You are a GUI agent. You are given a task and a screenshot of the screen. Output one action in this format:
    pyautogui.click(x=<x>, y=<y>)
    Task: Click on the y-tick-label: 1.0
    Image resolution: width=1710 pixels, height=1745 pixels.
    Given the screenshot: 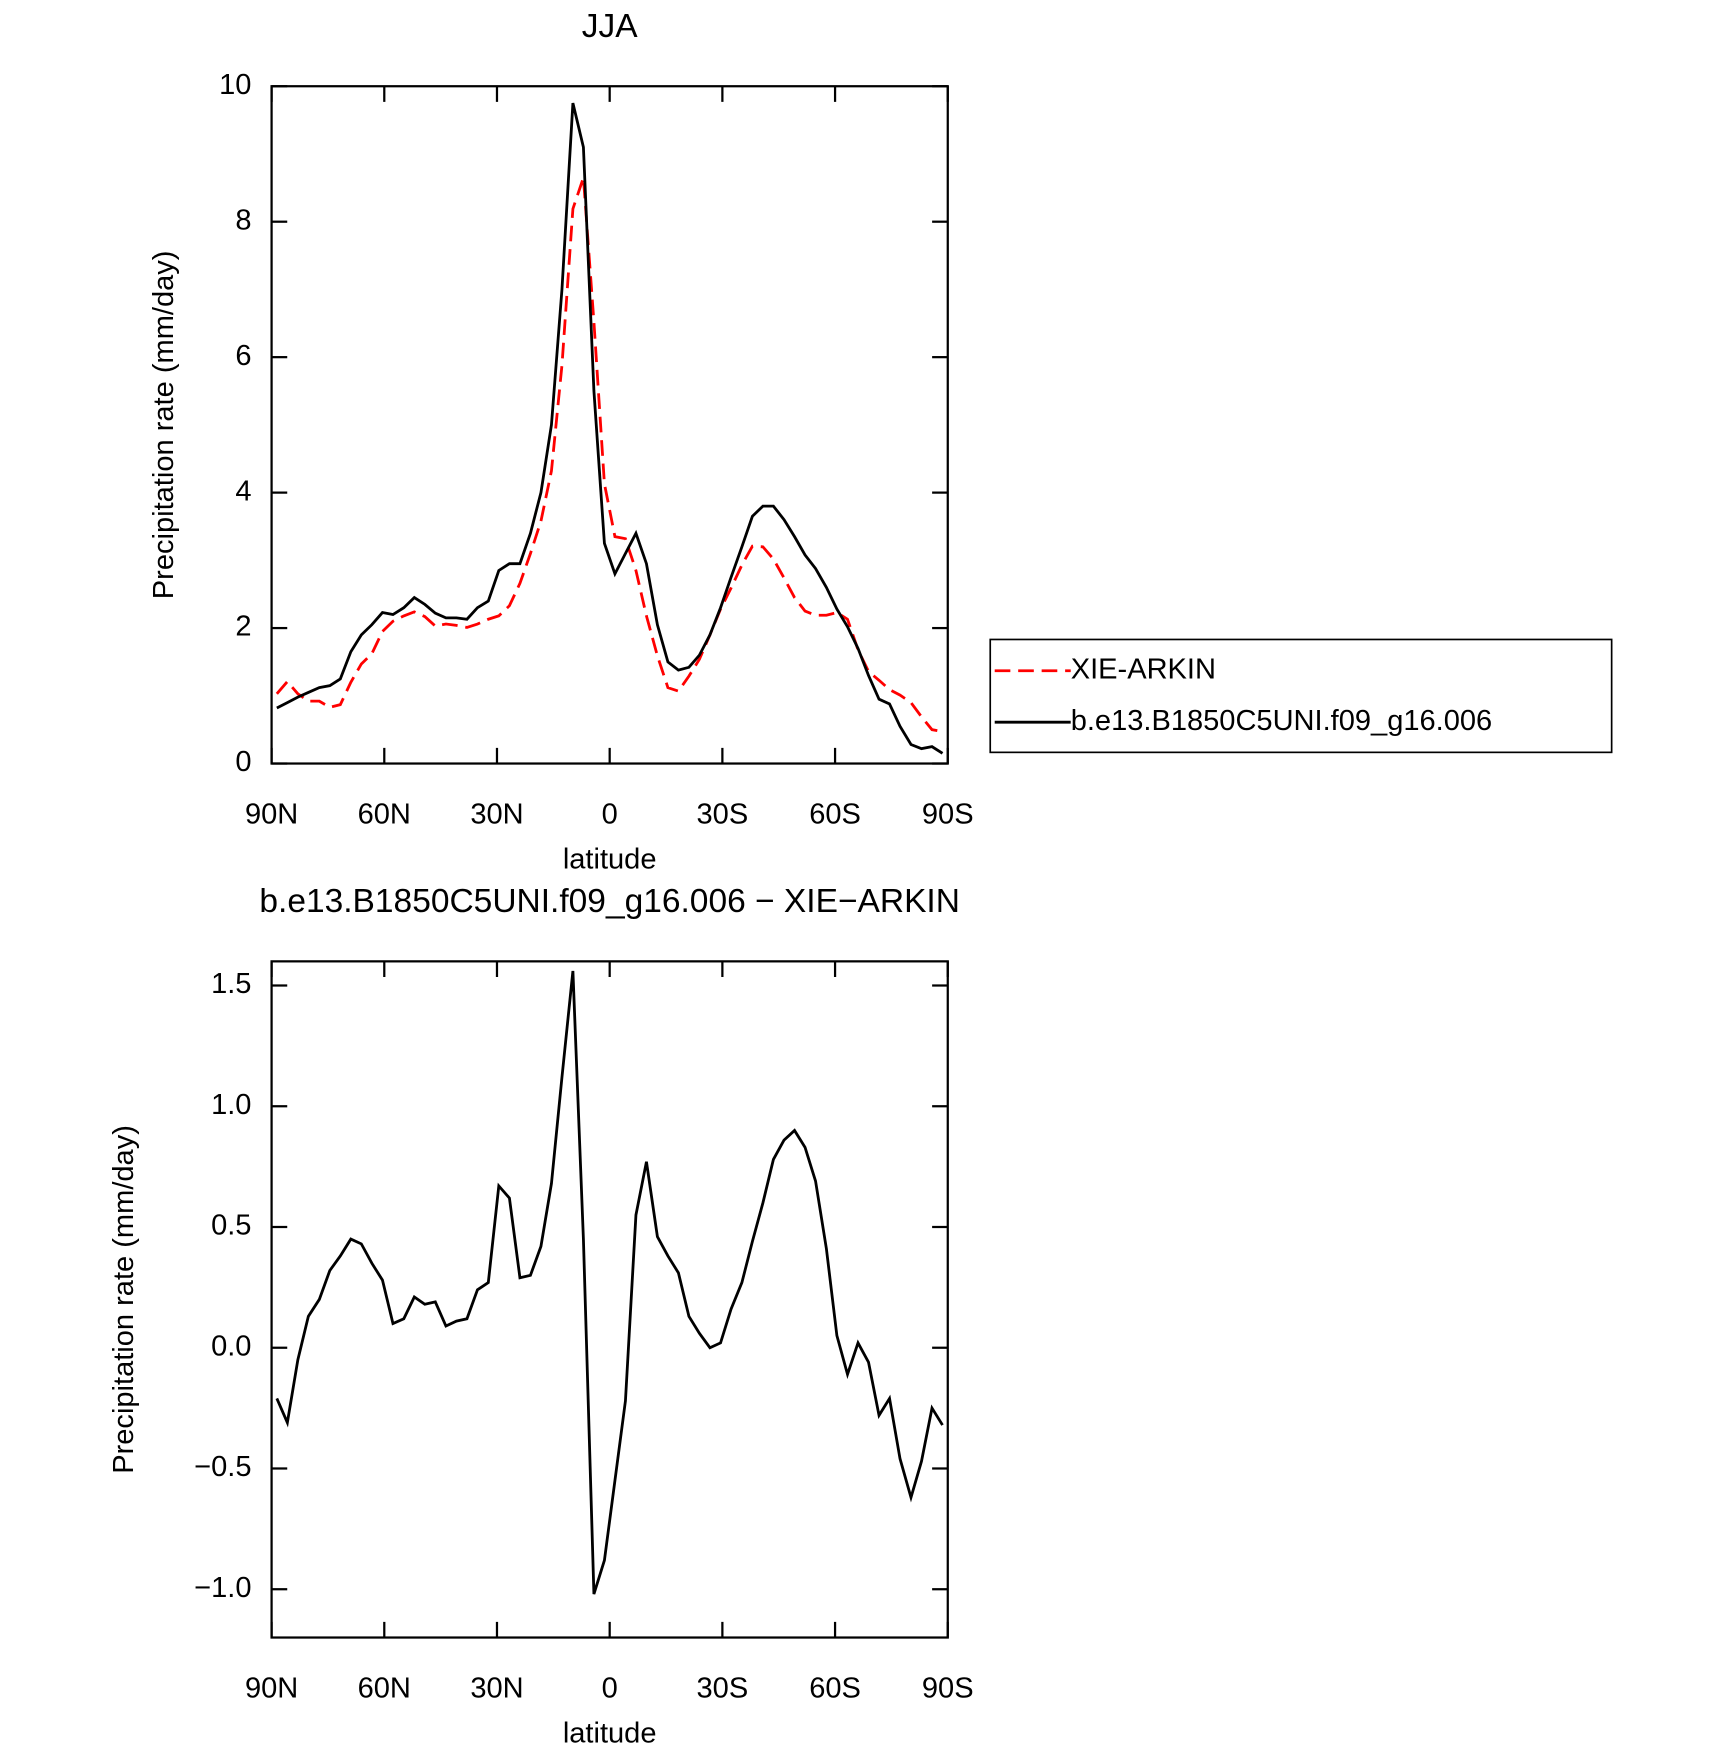 What is the action you would take?
    pyautogui.click(x=231, y=1105)
    